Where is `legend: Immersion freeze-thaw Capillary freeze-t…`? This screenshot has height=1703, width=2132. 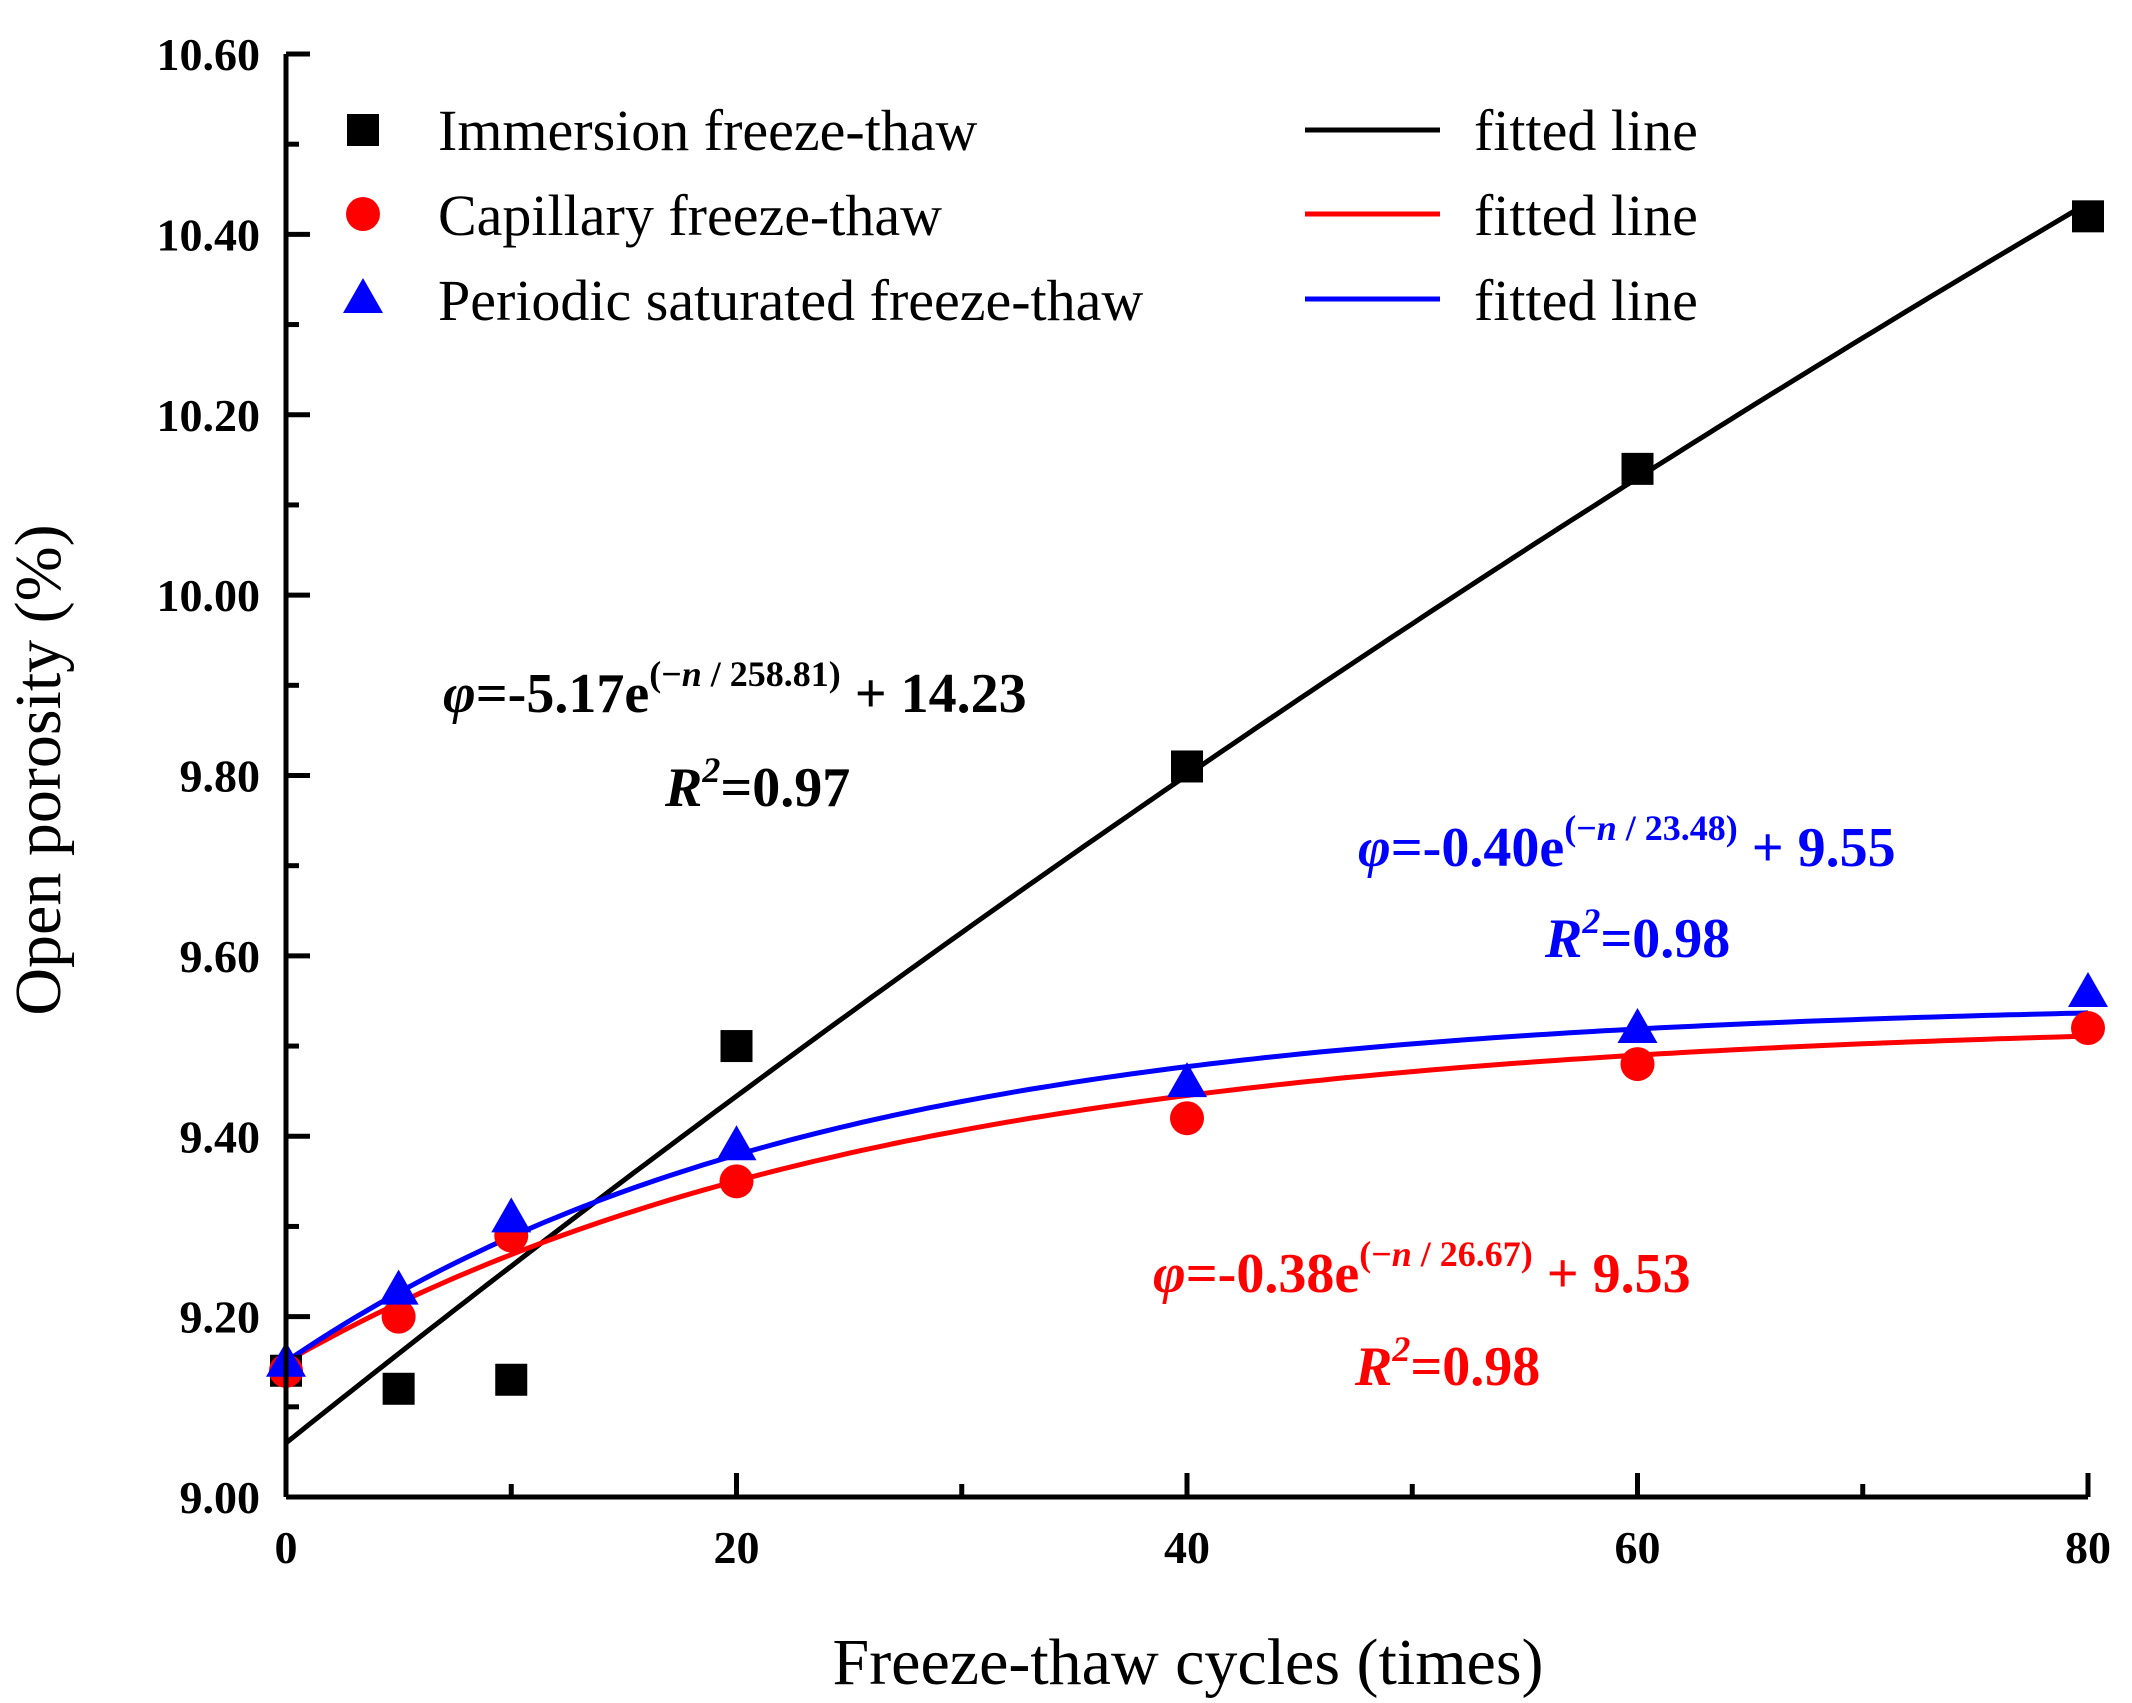 legend: Immersion freeze-thaw Capillary freeze-t… is located at coordinates (1020, 215).